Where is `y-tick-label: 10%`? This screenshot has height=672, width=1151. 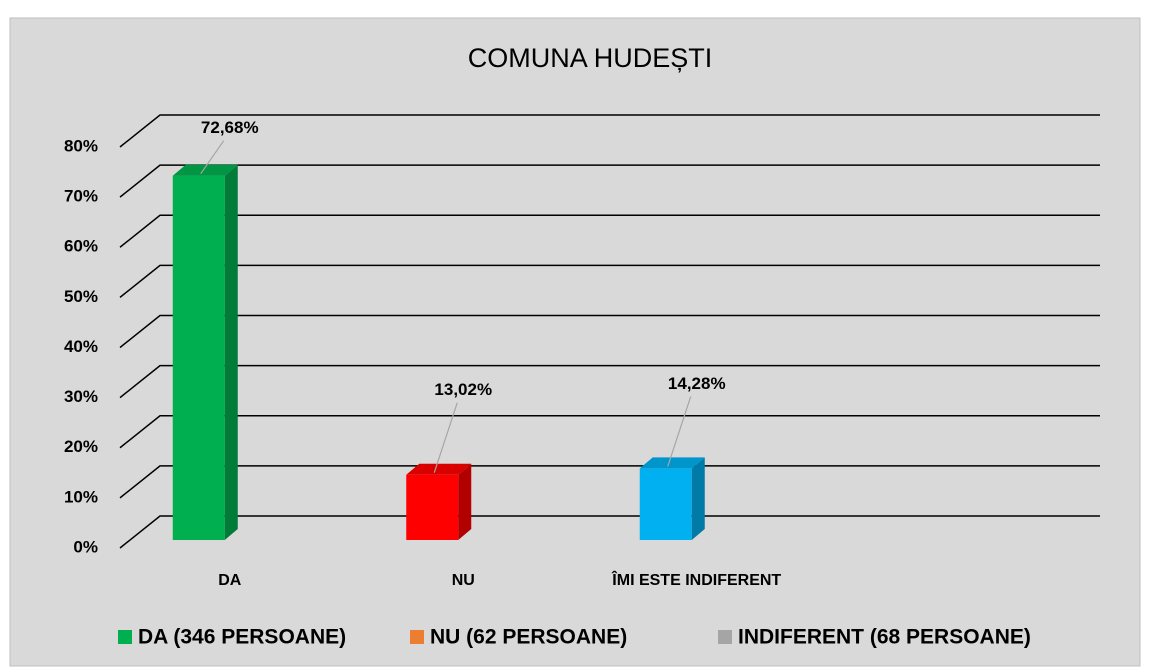 y-tick-label: 10% is located at coordinates (81, 496).